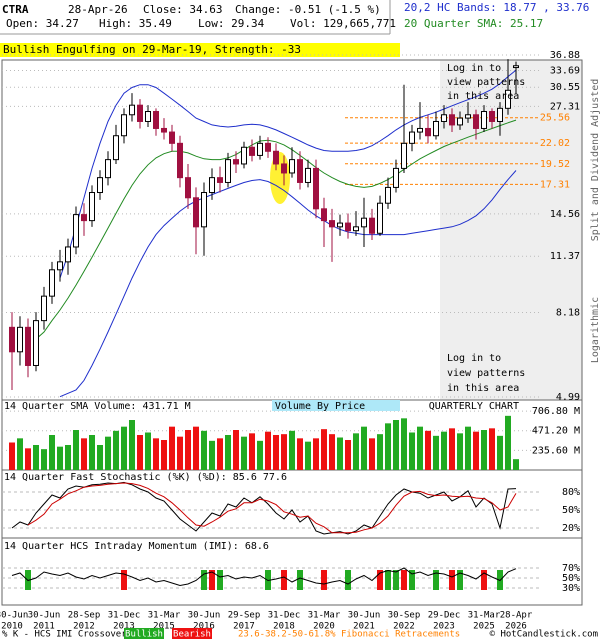 The height and width of the screenshot is (640, 600). What do you see at coordinates (15, 9) in the screenshot?
I see `symbol: CTRA` at bounding box center [15, 9].